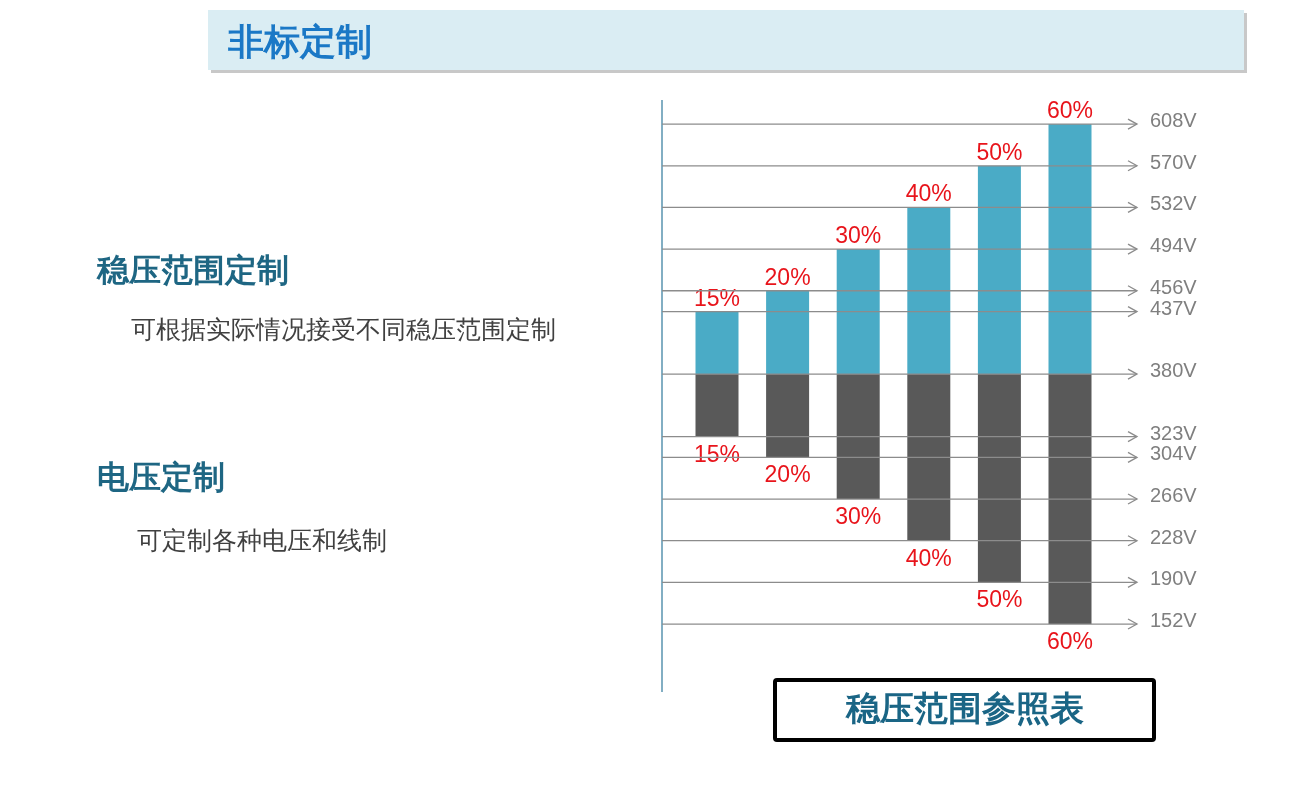  What do you see at coordinates (964, 708) in the screenshot?
I see `text: 稳压范围参照表` at bounding box center [964, 708].